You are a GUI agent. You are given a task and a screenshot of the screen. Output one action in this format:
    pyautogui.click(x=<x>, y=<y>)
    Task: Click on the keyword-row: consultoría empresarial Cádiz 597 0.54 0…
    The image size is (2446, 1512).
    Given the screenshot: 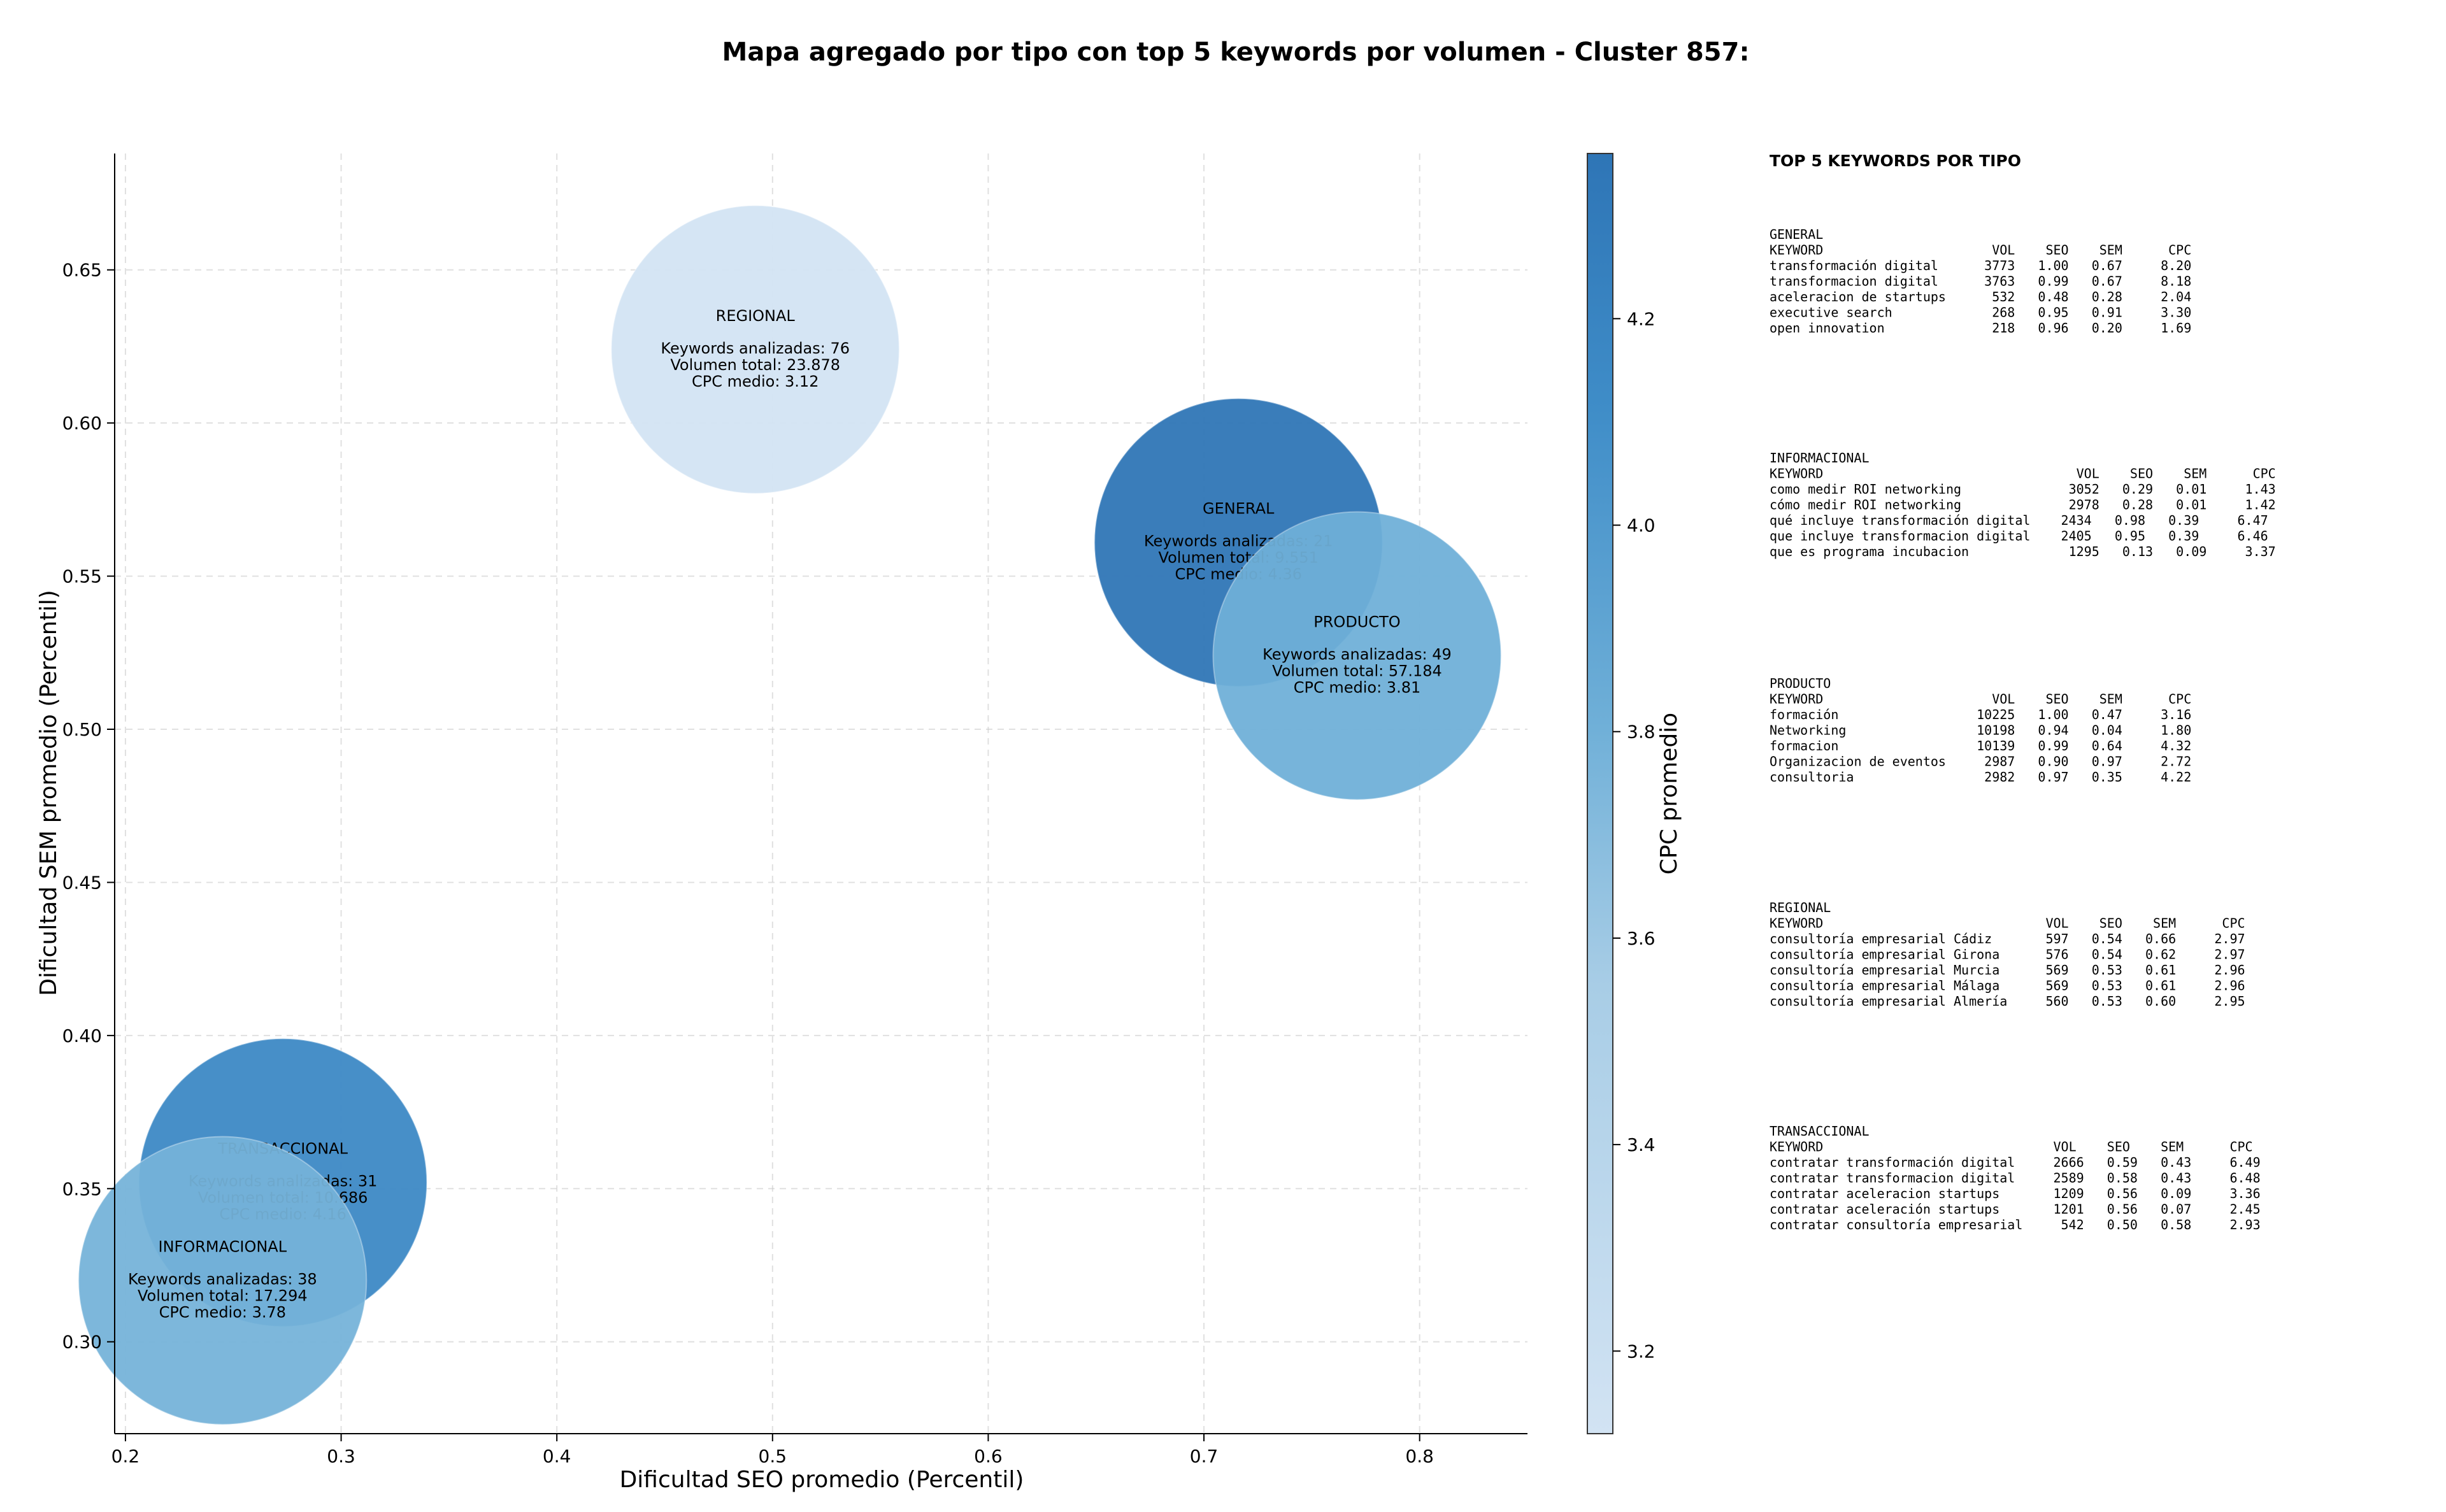 What is the action you would take?
    pyautogui.click(x=2007, y=938)
    